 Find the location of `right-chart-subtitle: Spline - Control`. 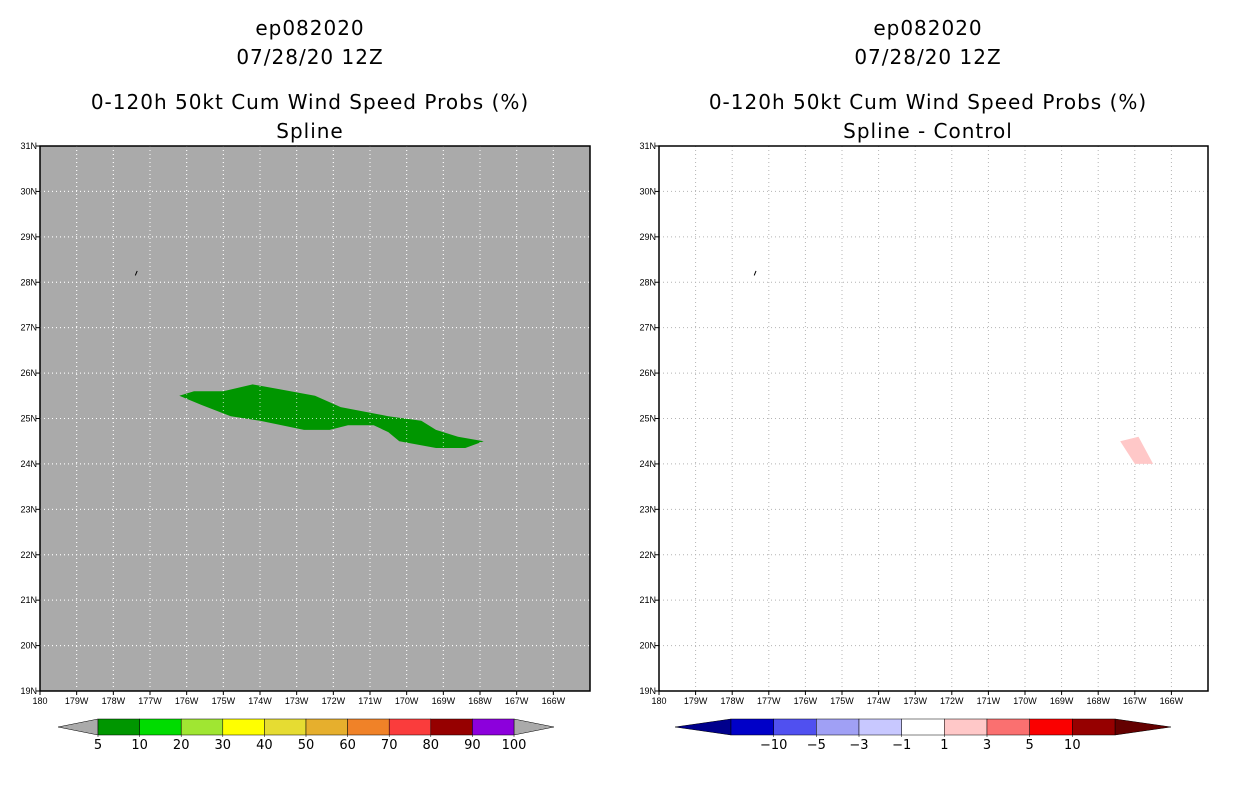

right-chart-subtitle: Spline - Control is located at coordinates (928, 131).